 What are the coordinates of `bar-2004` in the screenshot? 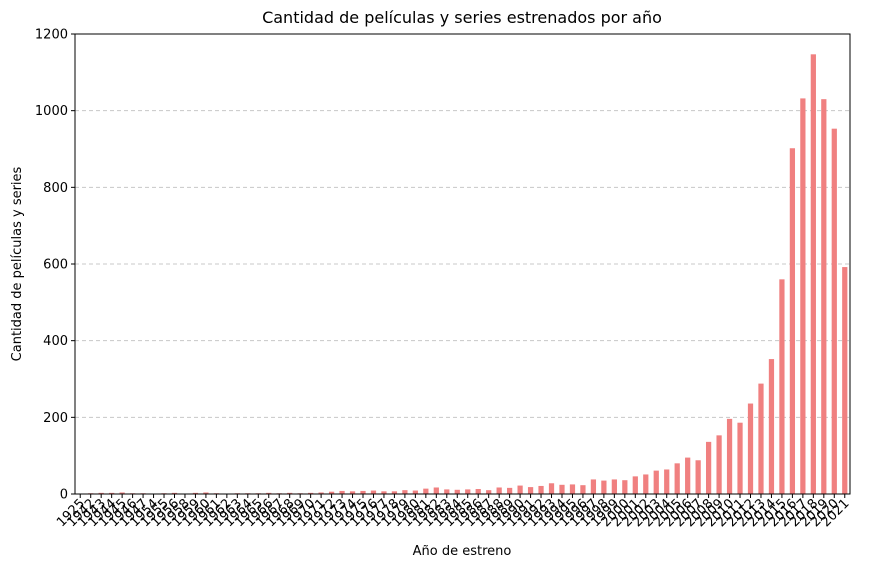 It's located at (667, 481).